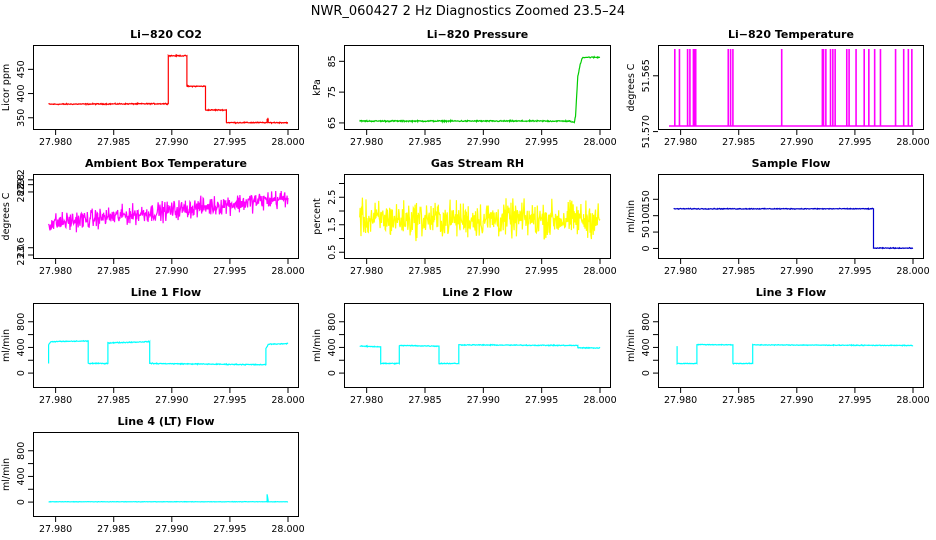 This screenshot has width=936, height=540. I want to click on li820-co2-xaxis: 27.980 27.985 27.990 27.995 28.000, so click(172, 139).